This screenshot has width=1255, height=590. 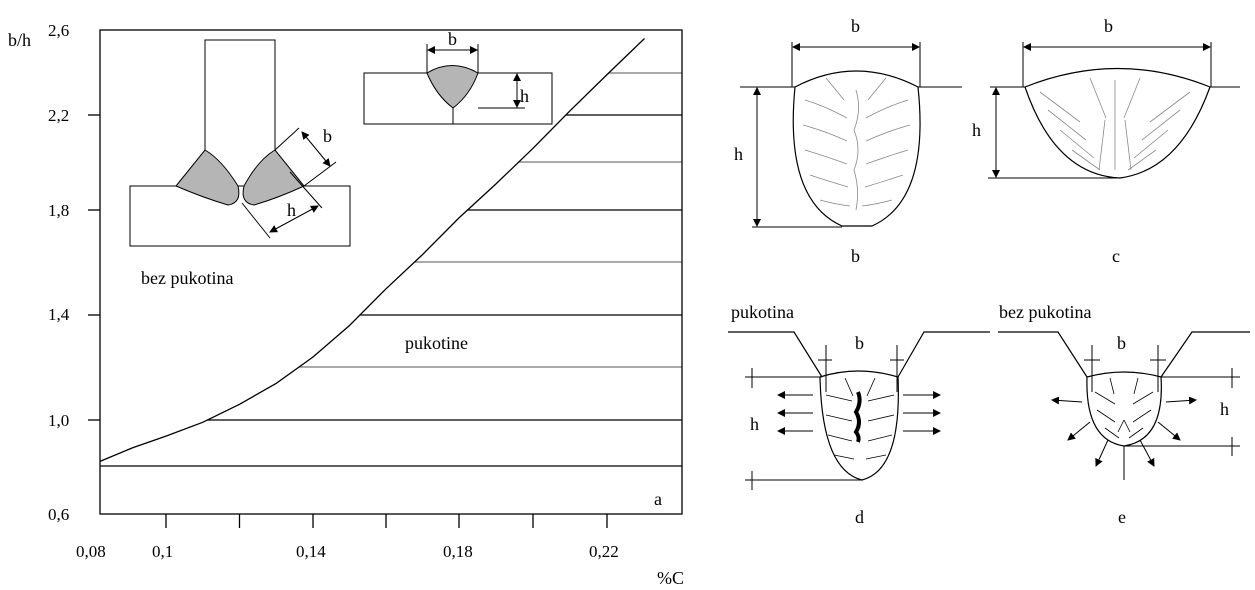 I want to click on y-tick-label: 0,6, so click(x=58, y=514).